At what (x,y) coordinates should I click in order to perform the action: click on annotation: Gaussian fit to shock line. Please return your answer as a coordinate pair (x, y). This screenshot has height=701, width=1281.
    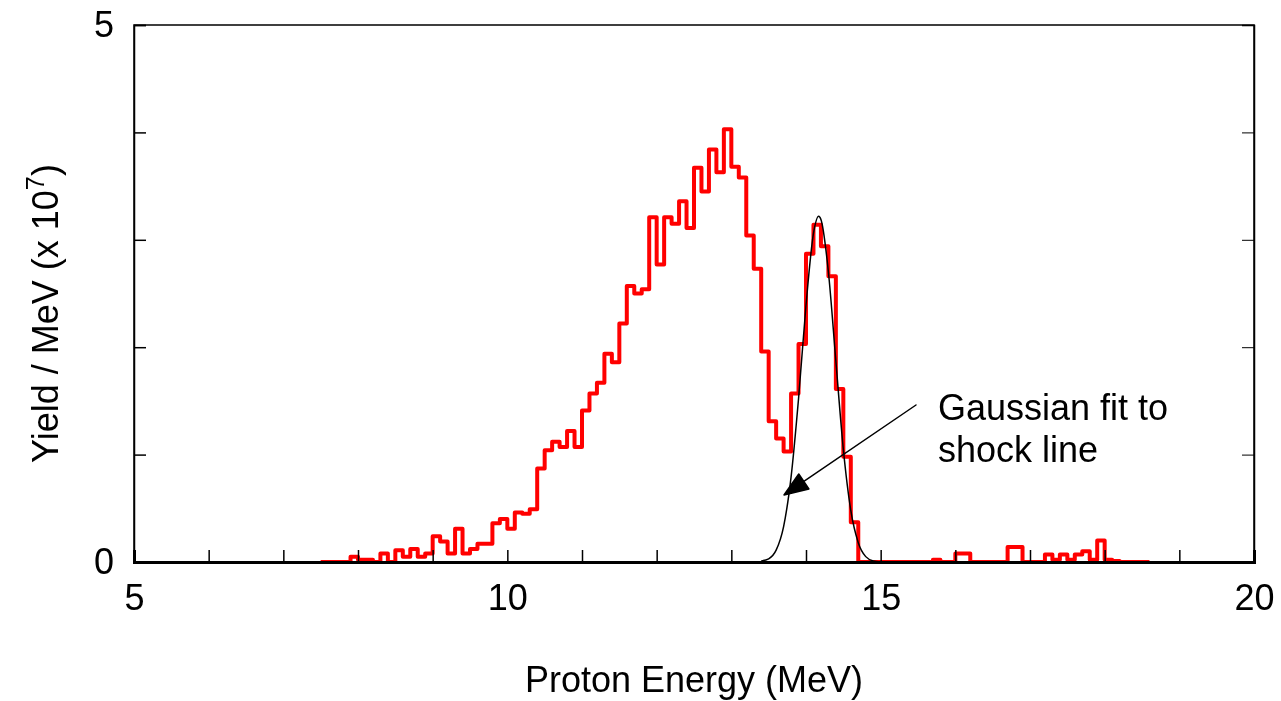
    Looking at the image, I should click on (1053, 428).